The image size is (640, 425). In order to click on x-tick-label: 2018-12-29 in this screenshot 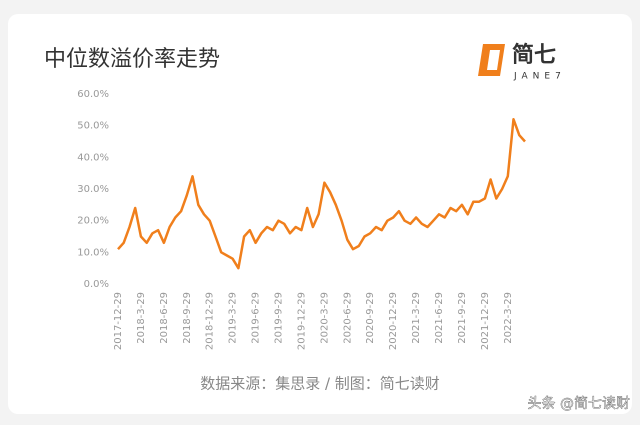, I will do `click(210, 321)`.